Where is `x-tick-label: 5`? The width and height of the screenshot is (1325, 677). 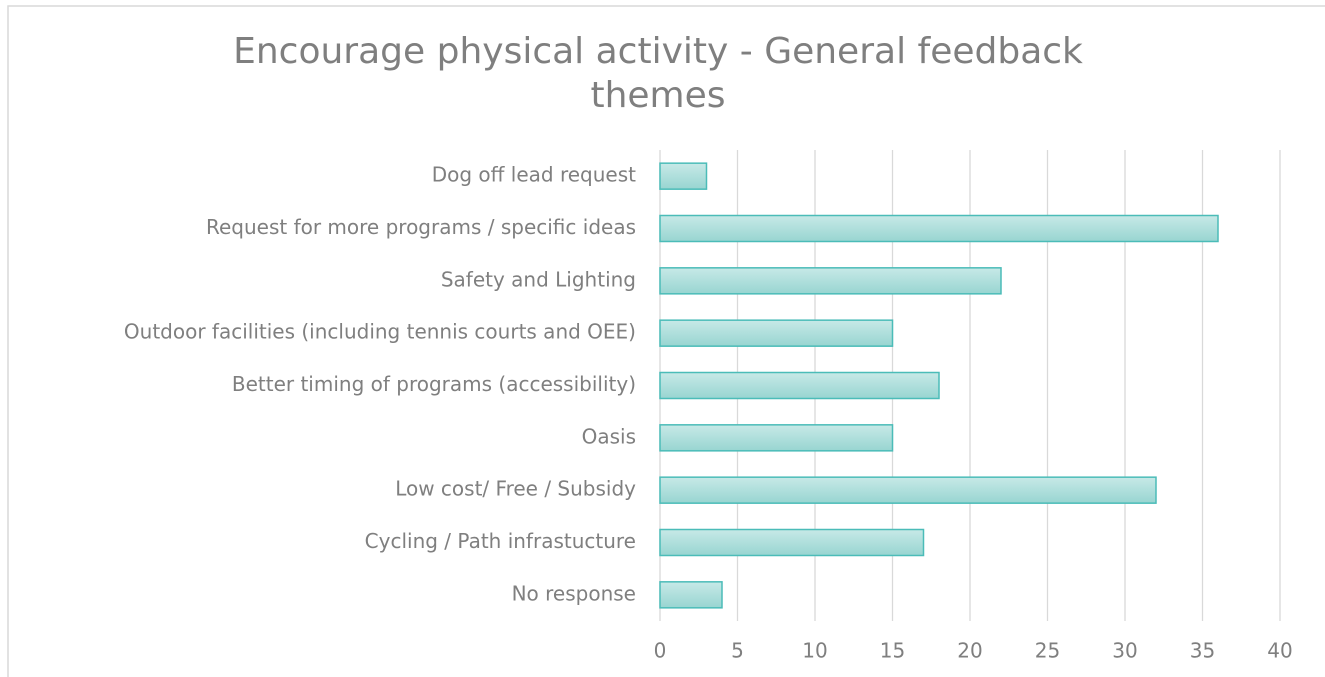 x-tick-label: 5 is located at coordinates (737, 651).